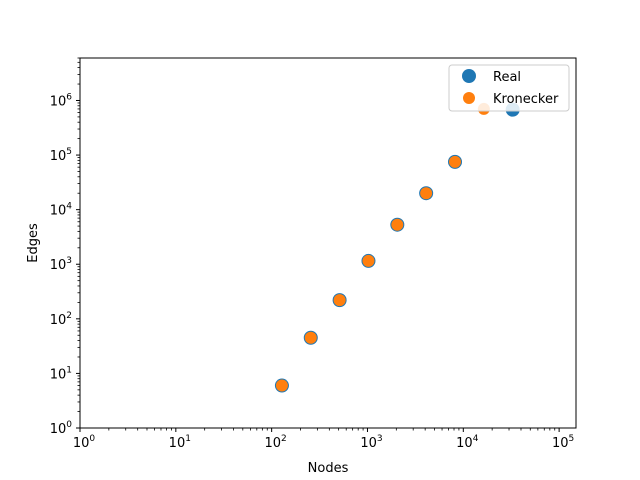  I want to click on x-tick-label: 10³, so click(371, 442).